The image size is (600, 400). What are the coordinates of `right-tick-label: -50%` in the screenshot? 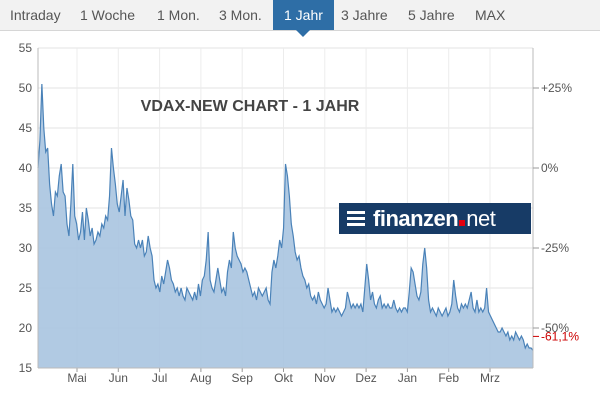 It's located at (555, 328).